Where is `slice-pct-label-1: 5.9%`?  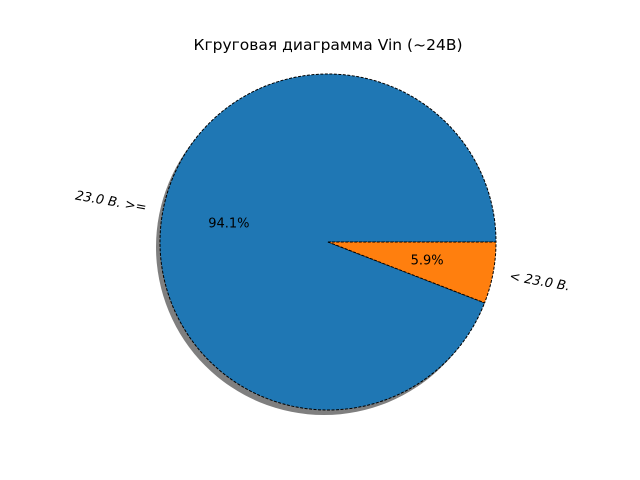
slice-pct-label-1: 5.9% is located at coordinates (427, 261).